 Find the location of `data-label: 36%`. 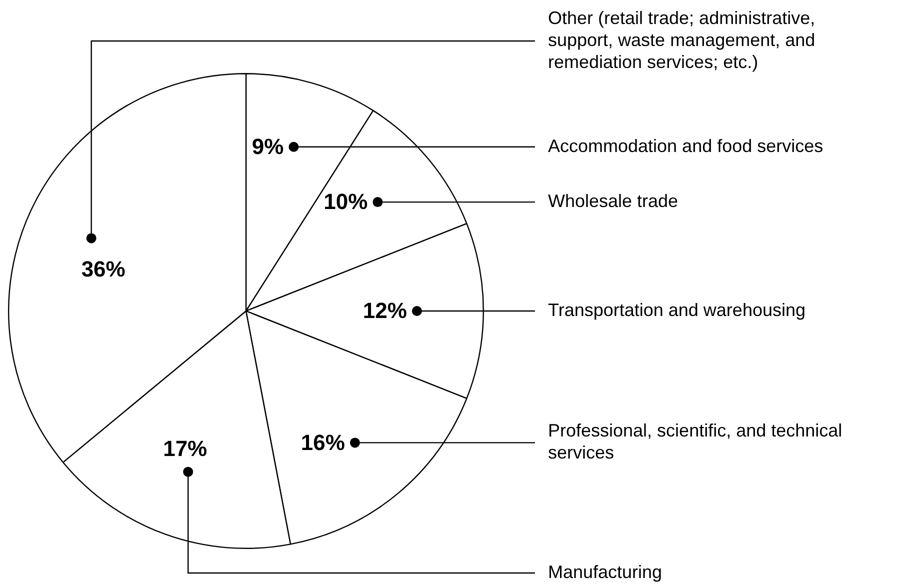

data-label: 36% is located at coordinates (103, 269).